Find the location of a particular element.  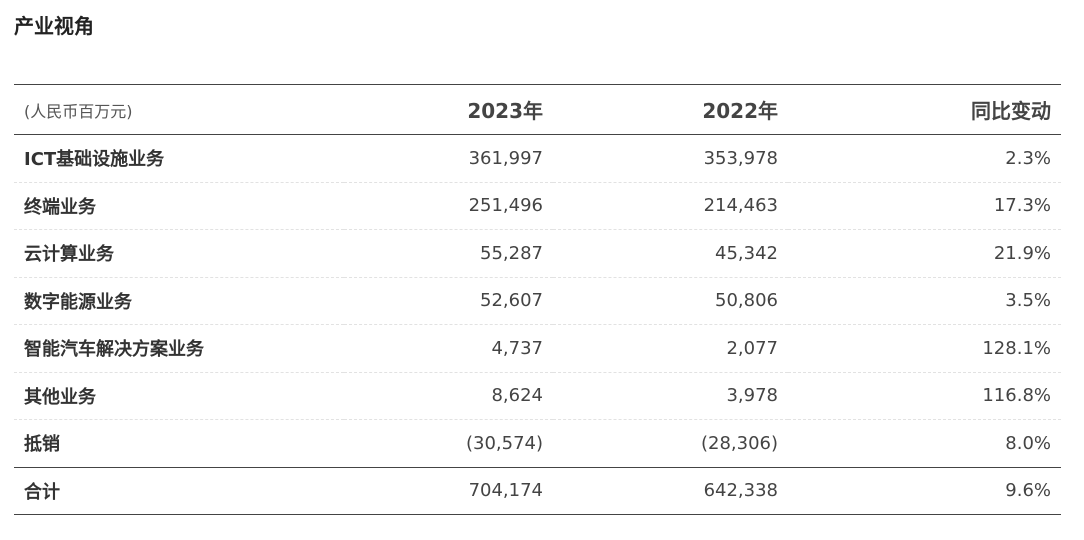

value-2023: 55,287 is located at coordinates (448, 253).